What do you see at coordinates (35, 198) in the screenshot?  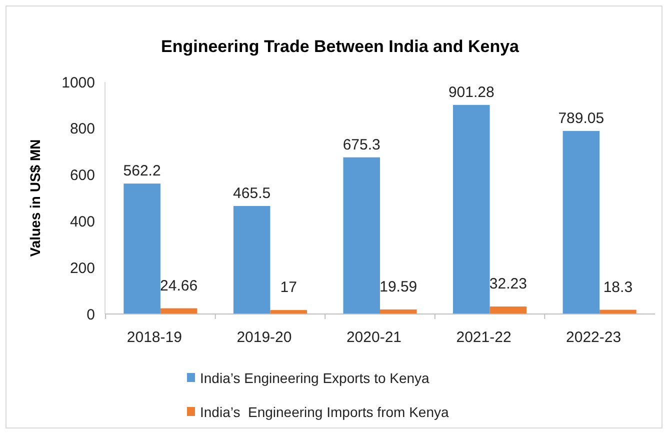 I see `y-axis-title: Values in US$ MN` at bounding box center [35, 198].